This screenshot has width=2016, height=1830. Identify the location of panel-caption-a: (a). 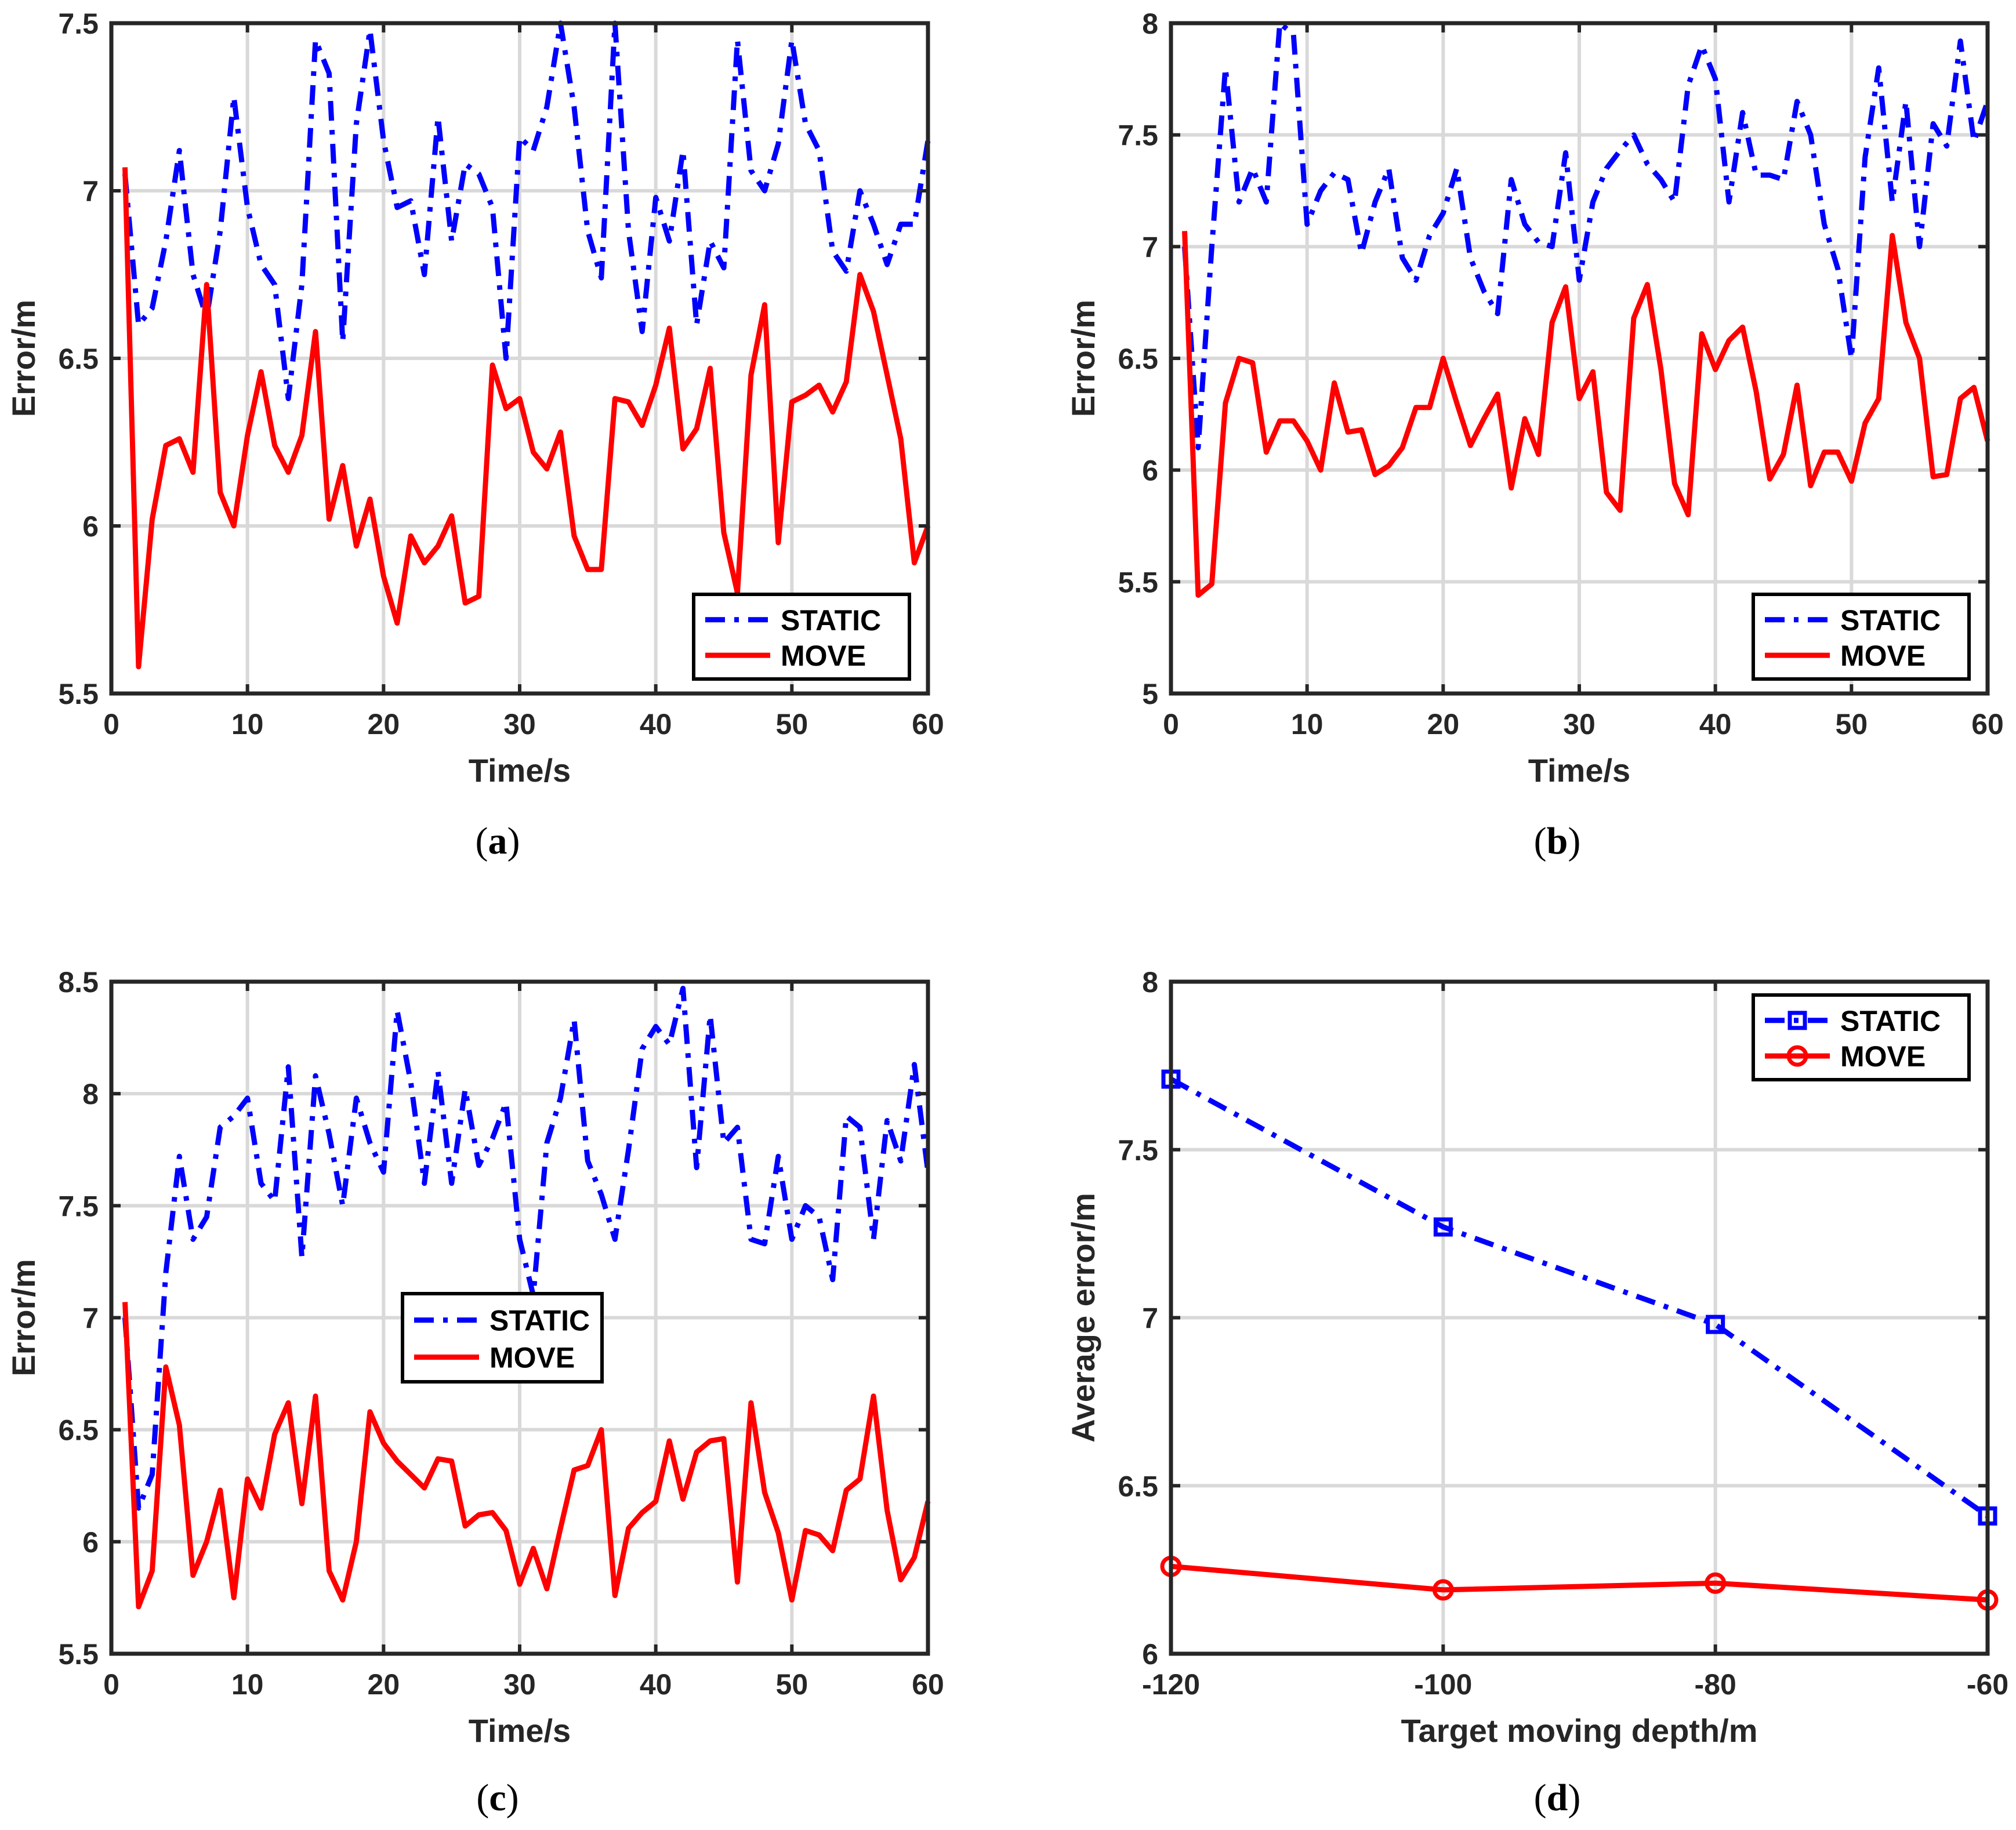
(498, 841).